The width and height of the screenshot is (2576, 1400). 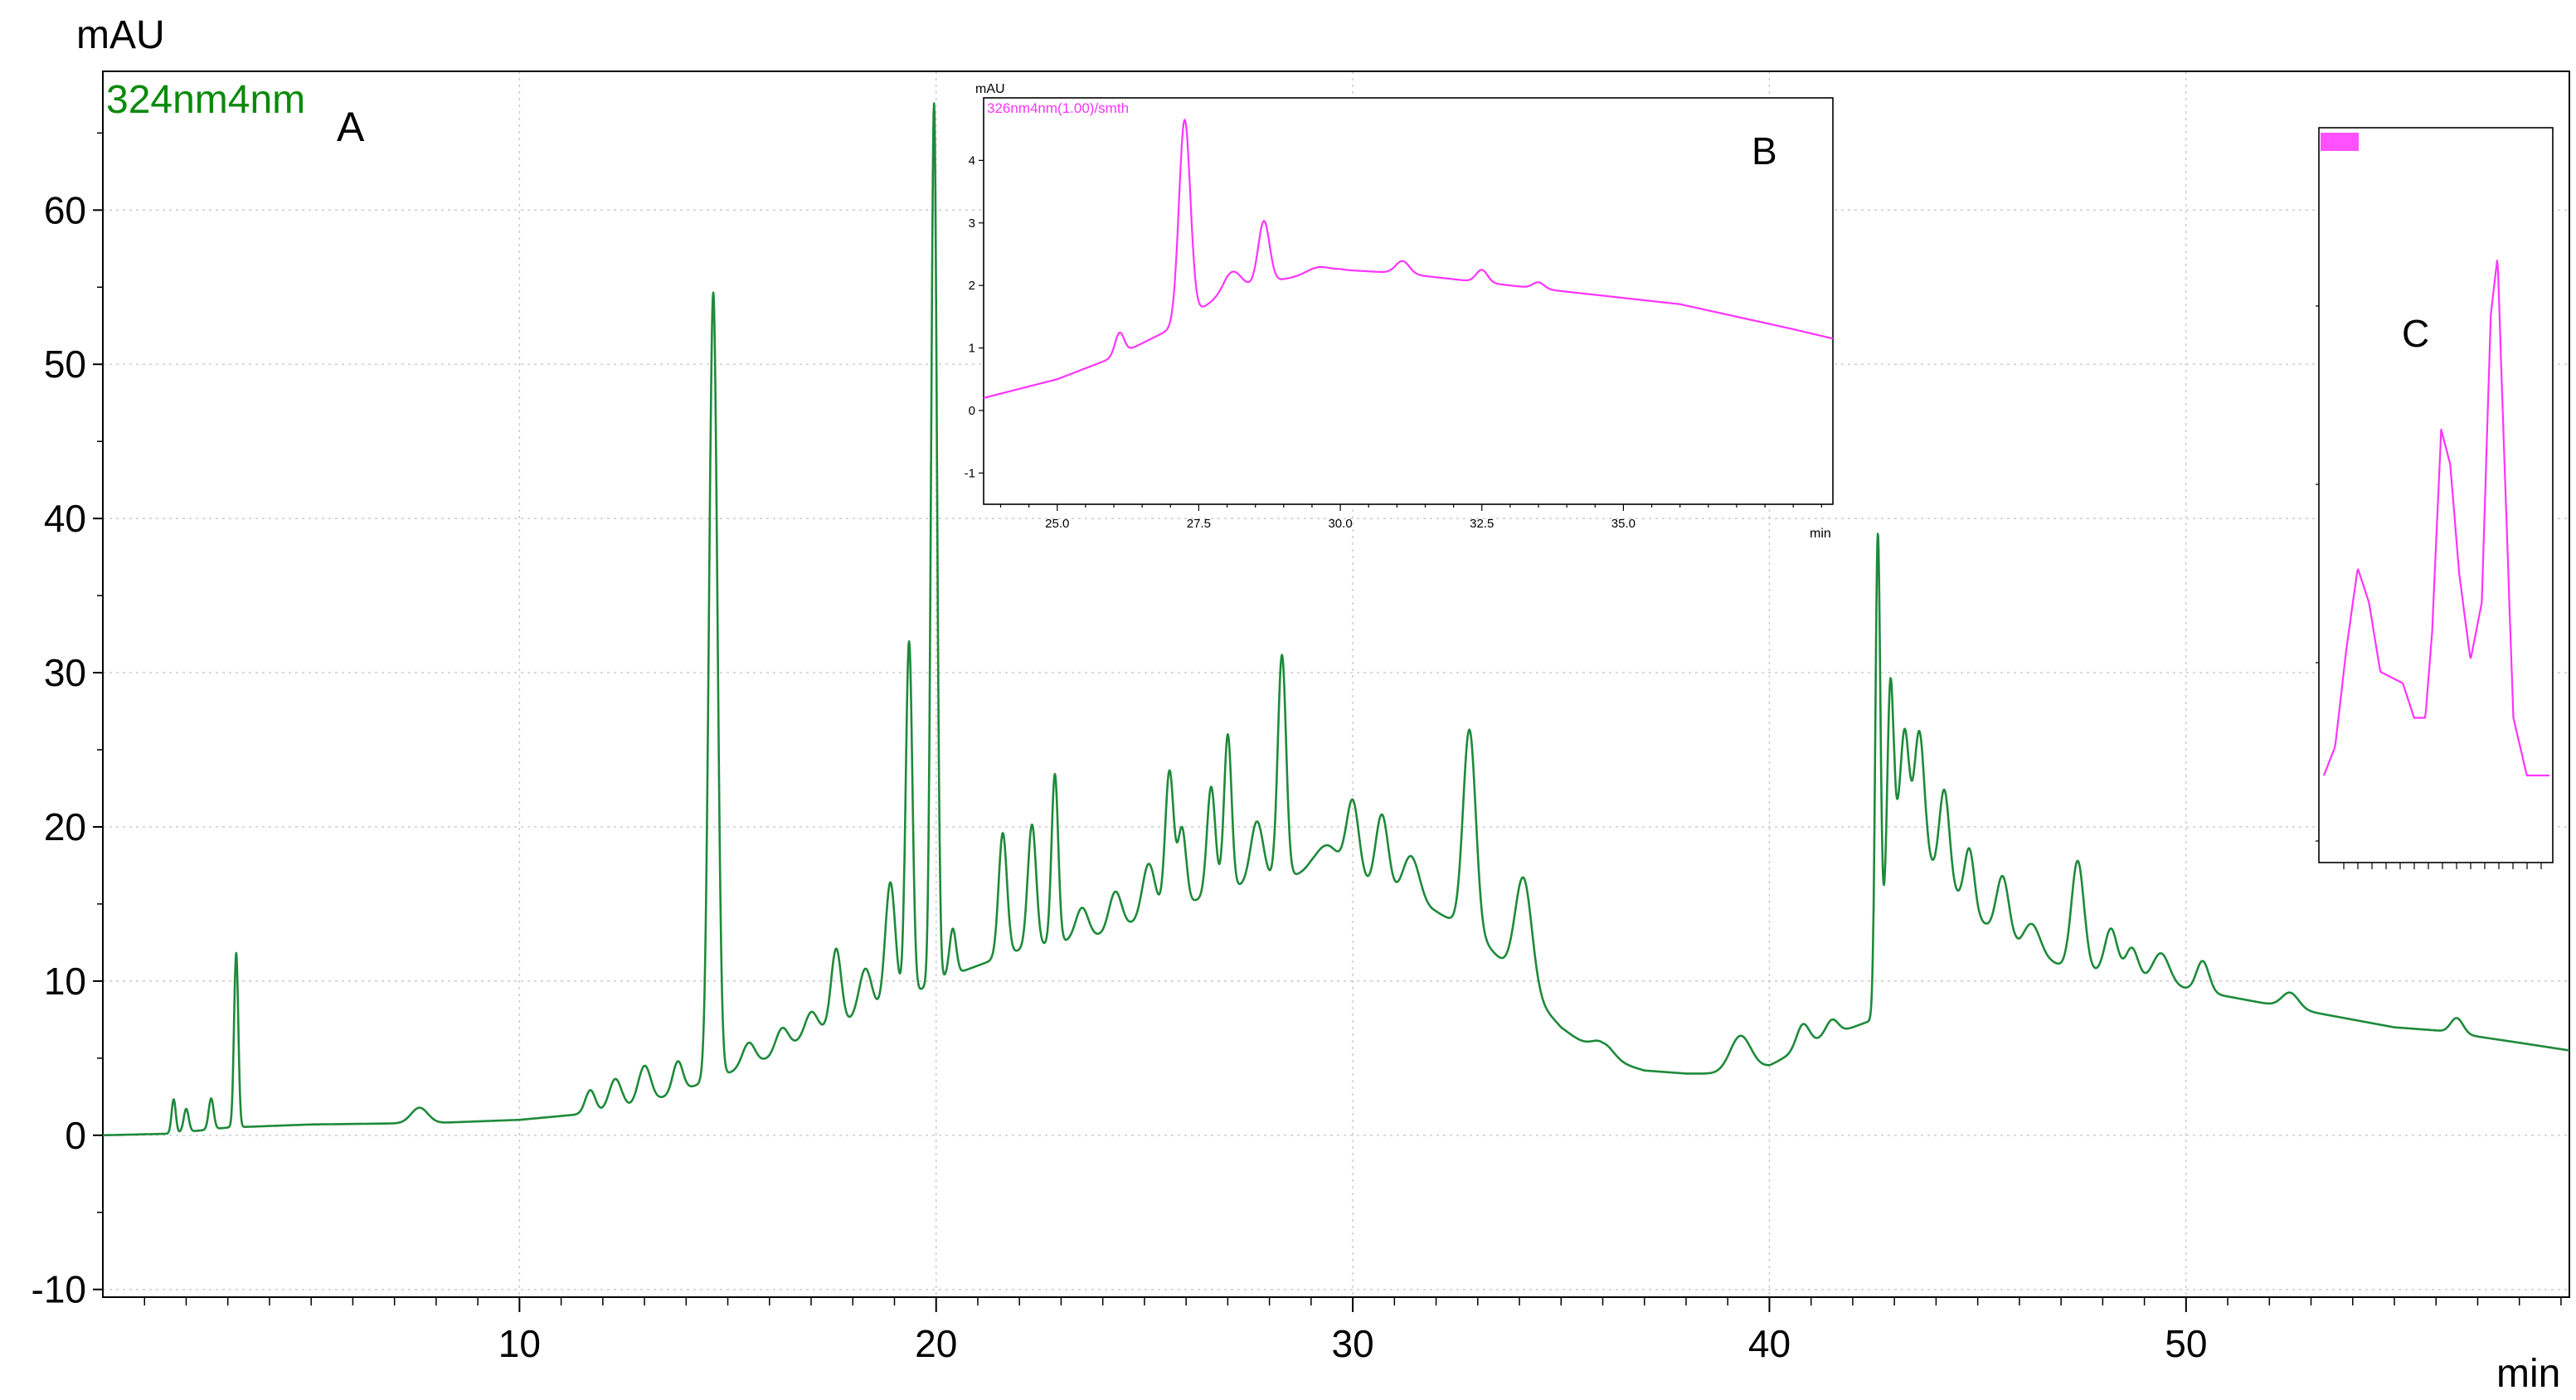 I want to click on main-y-tick-label: 20, so click(x=65, y=827).